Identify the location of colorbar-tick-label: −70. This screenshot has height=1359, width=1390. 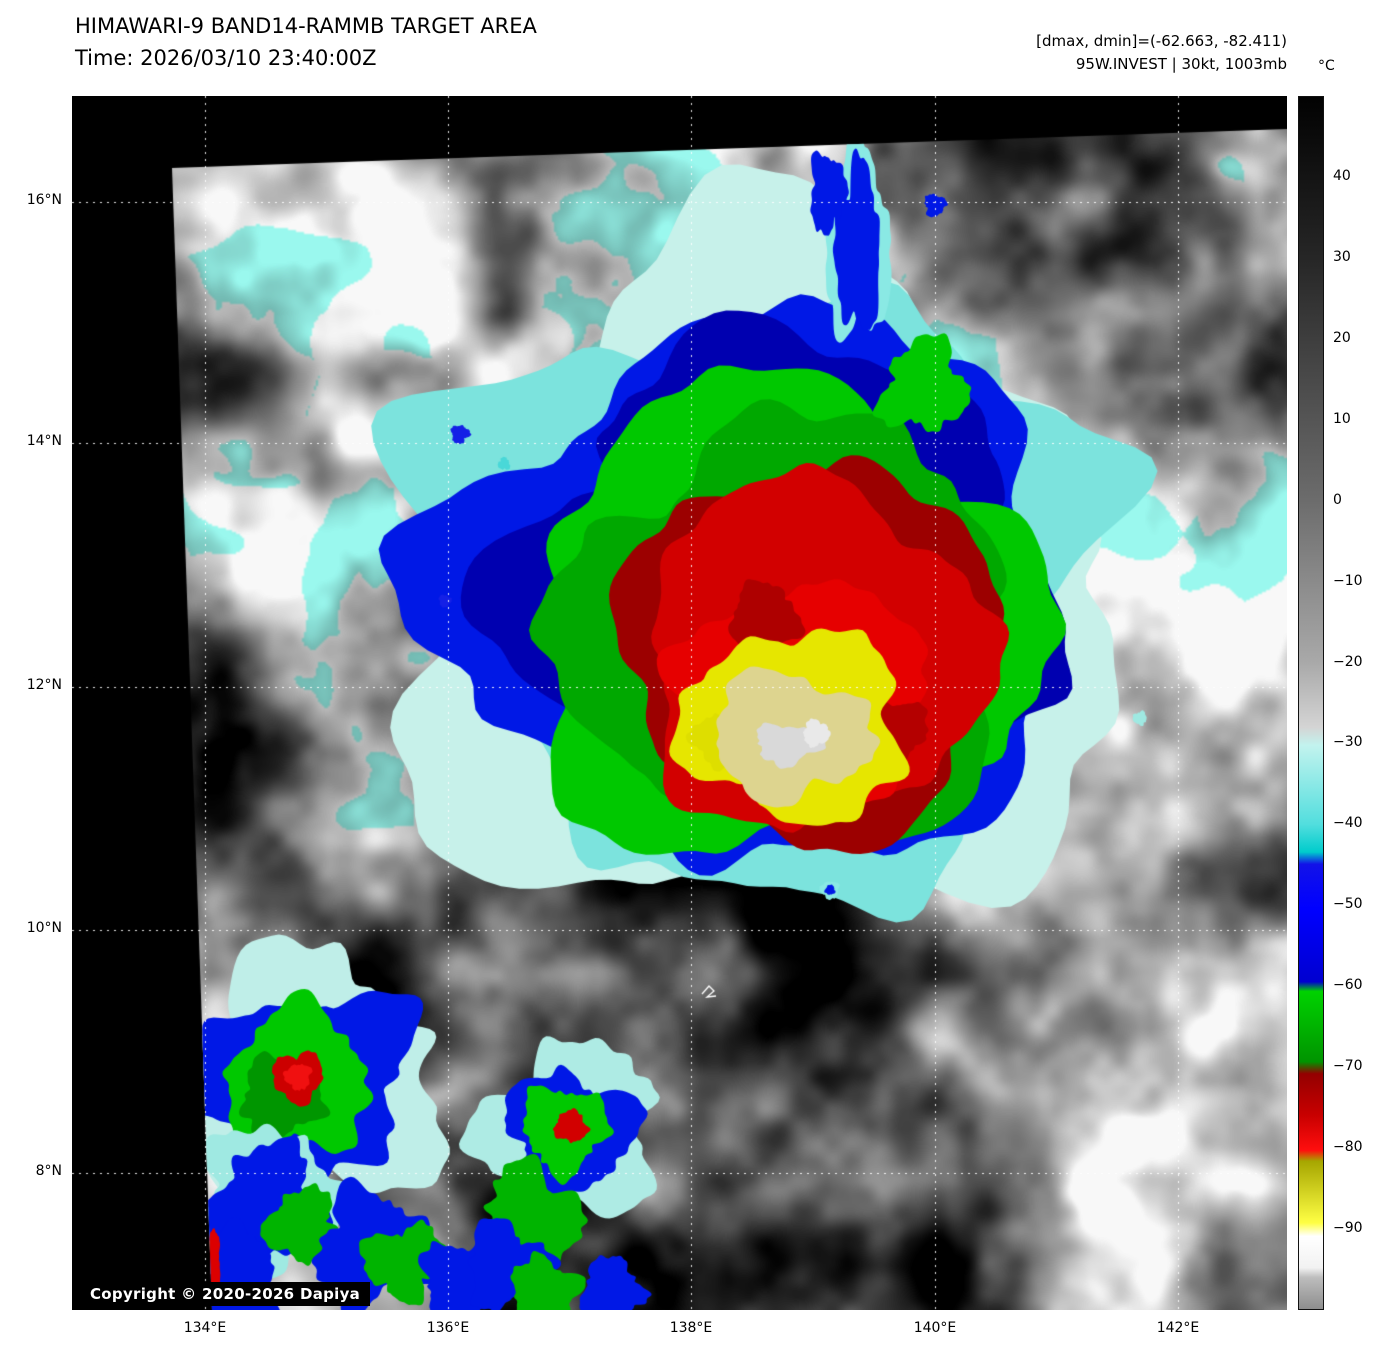
(1348, 1066).